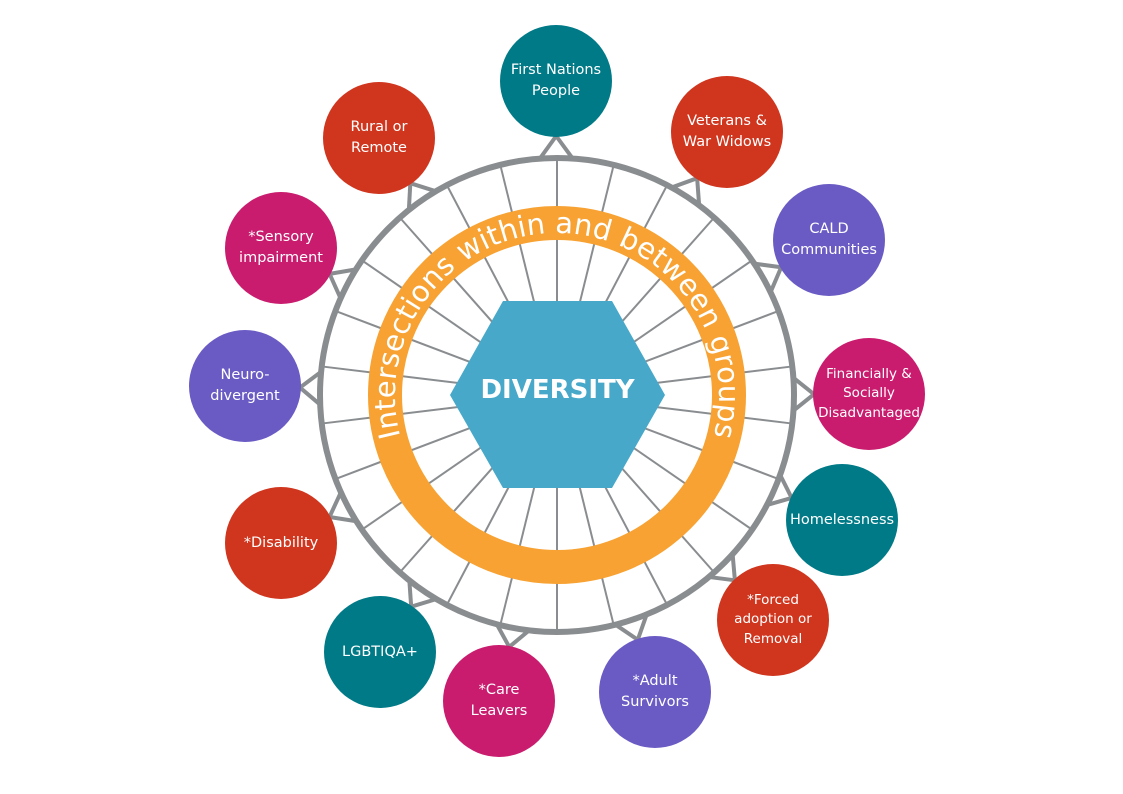  I want to click on group-circle: Homelessness, so click(842, 520).